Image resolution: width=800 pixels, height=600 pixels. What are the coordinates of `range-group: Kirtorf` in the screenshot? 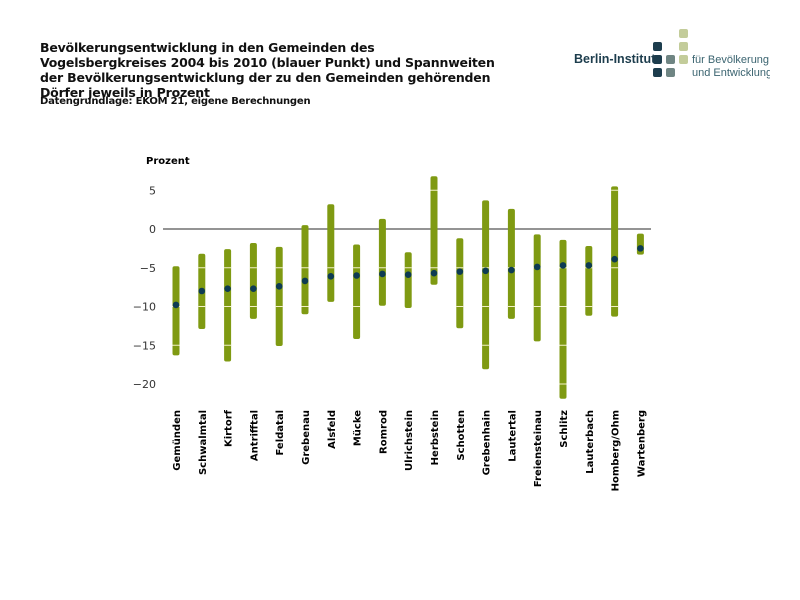 It's located at (229, 348).